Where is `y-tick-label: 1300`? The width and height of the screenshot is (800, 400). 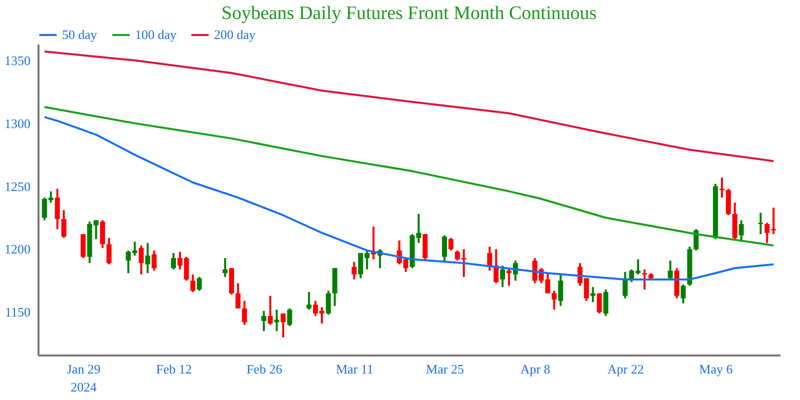 y-tick-label: 1300 is located at coordinates (17, 123).